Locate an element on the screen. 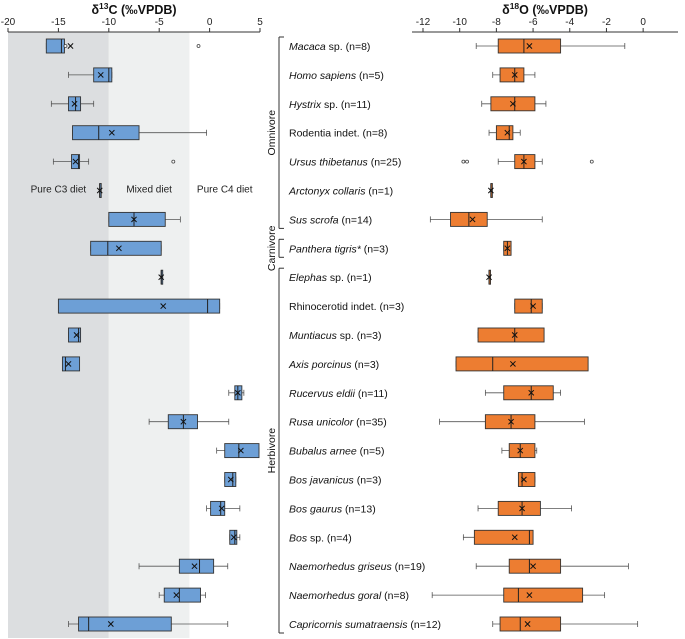 The image size is (685, 639). taxon-label: Muntiacus sp. (n=3) is located at coordinates (335, 336).